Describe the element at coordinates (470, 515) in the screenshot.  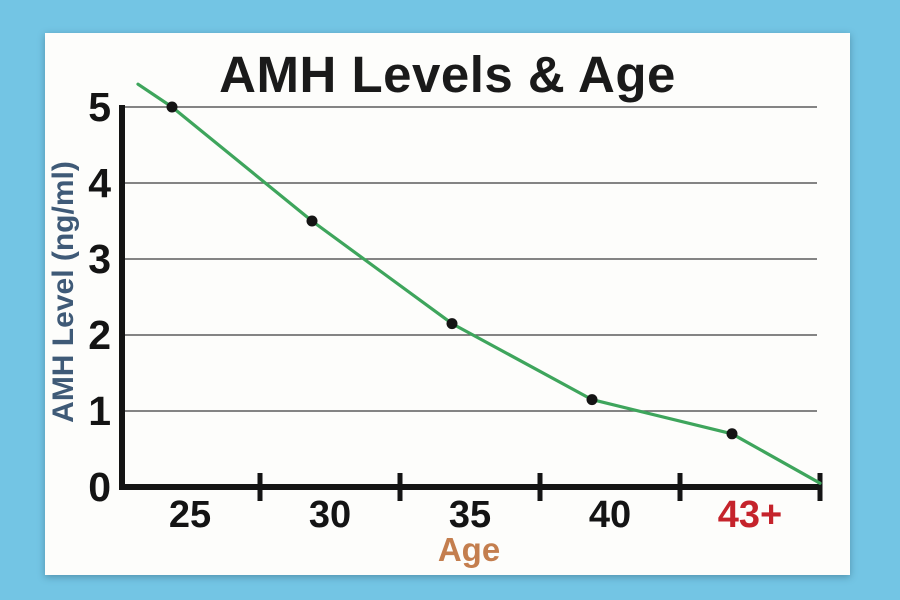
I see `x-tick-label-35: 35` at that location.